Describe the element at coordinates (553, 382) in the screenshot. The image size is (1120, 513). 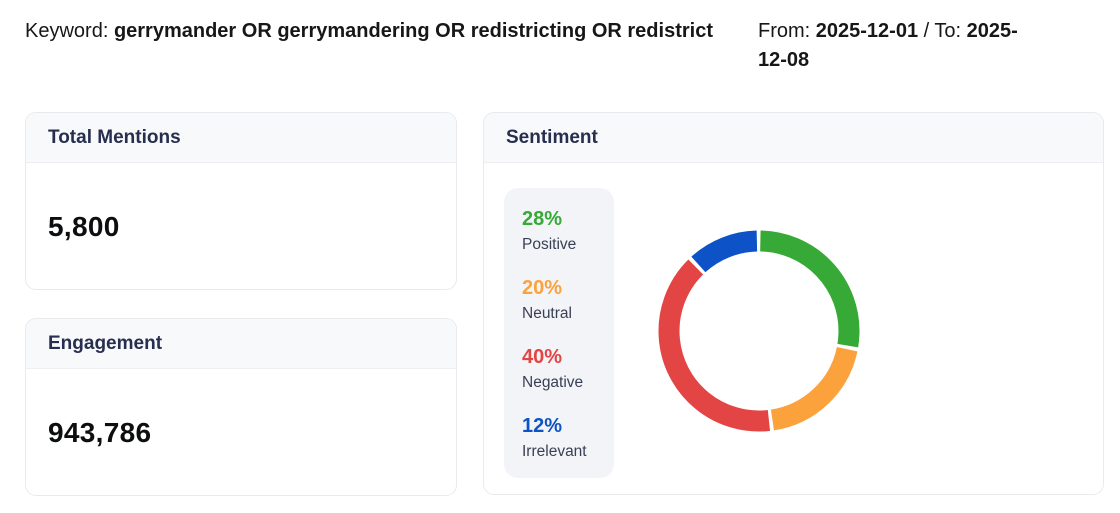
I see `legend-label: Negative` at that location.